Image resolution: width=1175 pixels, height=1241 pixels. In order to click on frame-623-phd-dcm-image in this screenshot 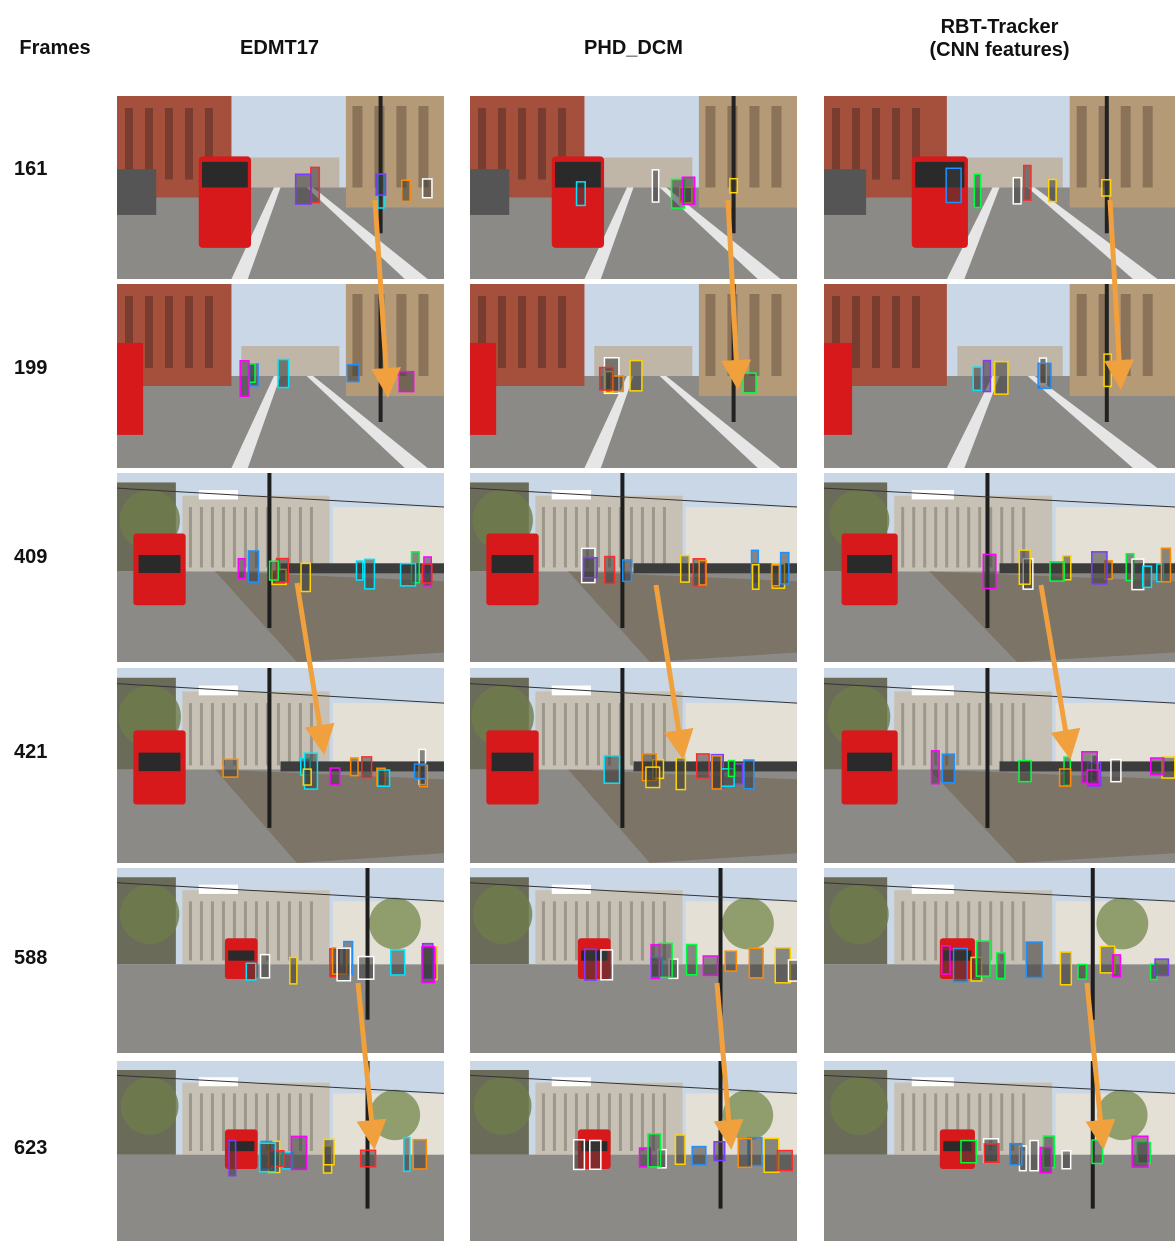, I will do `click(633, 1151)`.